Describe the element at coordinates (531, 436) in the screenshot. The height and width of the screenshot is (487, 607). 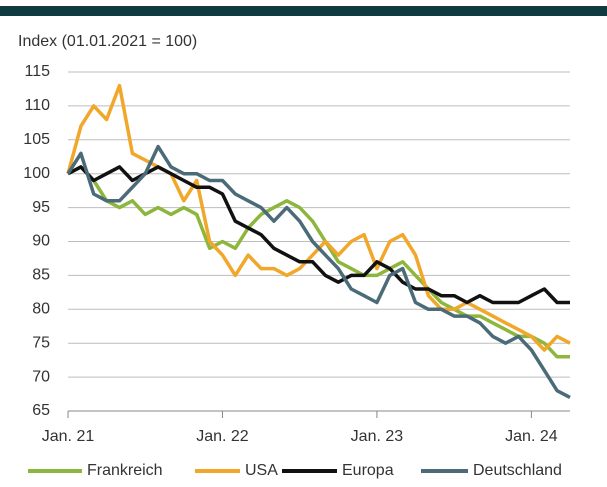
I see `x-tick-label: Jan. 24` at that location.